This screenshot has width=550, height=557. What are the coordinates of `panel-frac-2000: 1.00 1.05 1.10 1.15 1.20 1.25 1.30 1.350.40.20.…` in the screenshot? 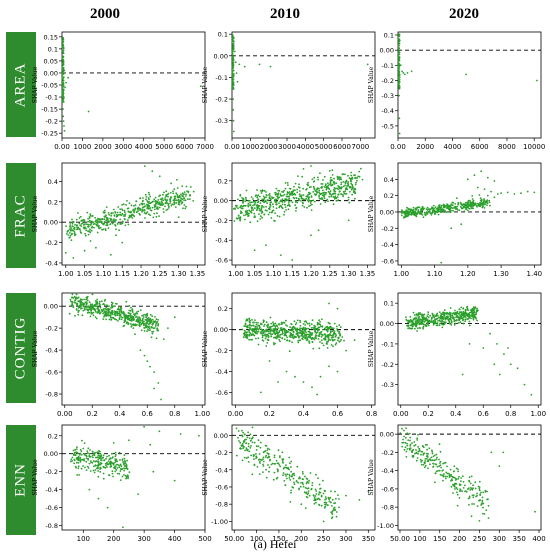 It's located at (119, 220).